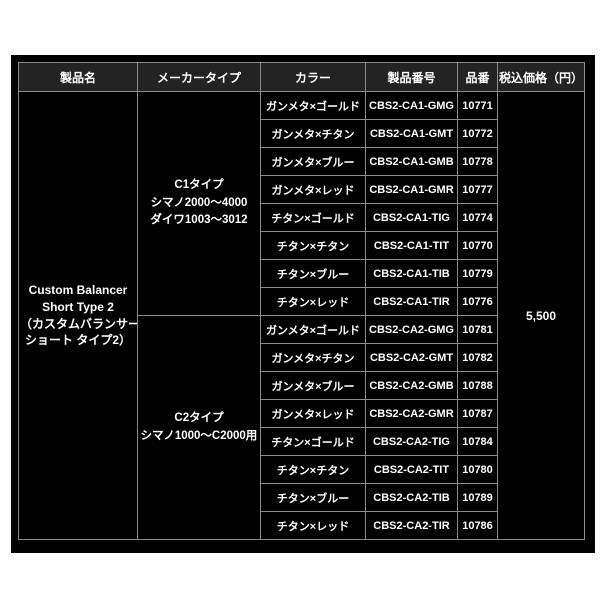  Describe the element at coordinates (477, 413) in the screenshot. I see `item-number-cell: 10787` at that location.